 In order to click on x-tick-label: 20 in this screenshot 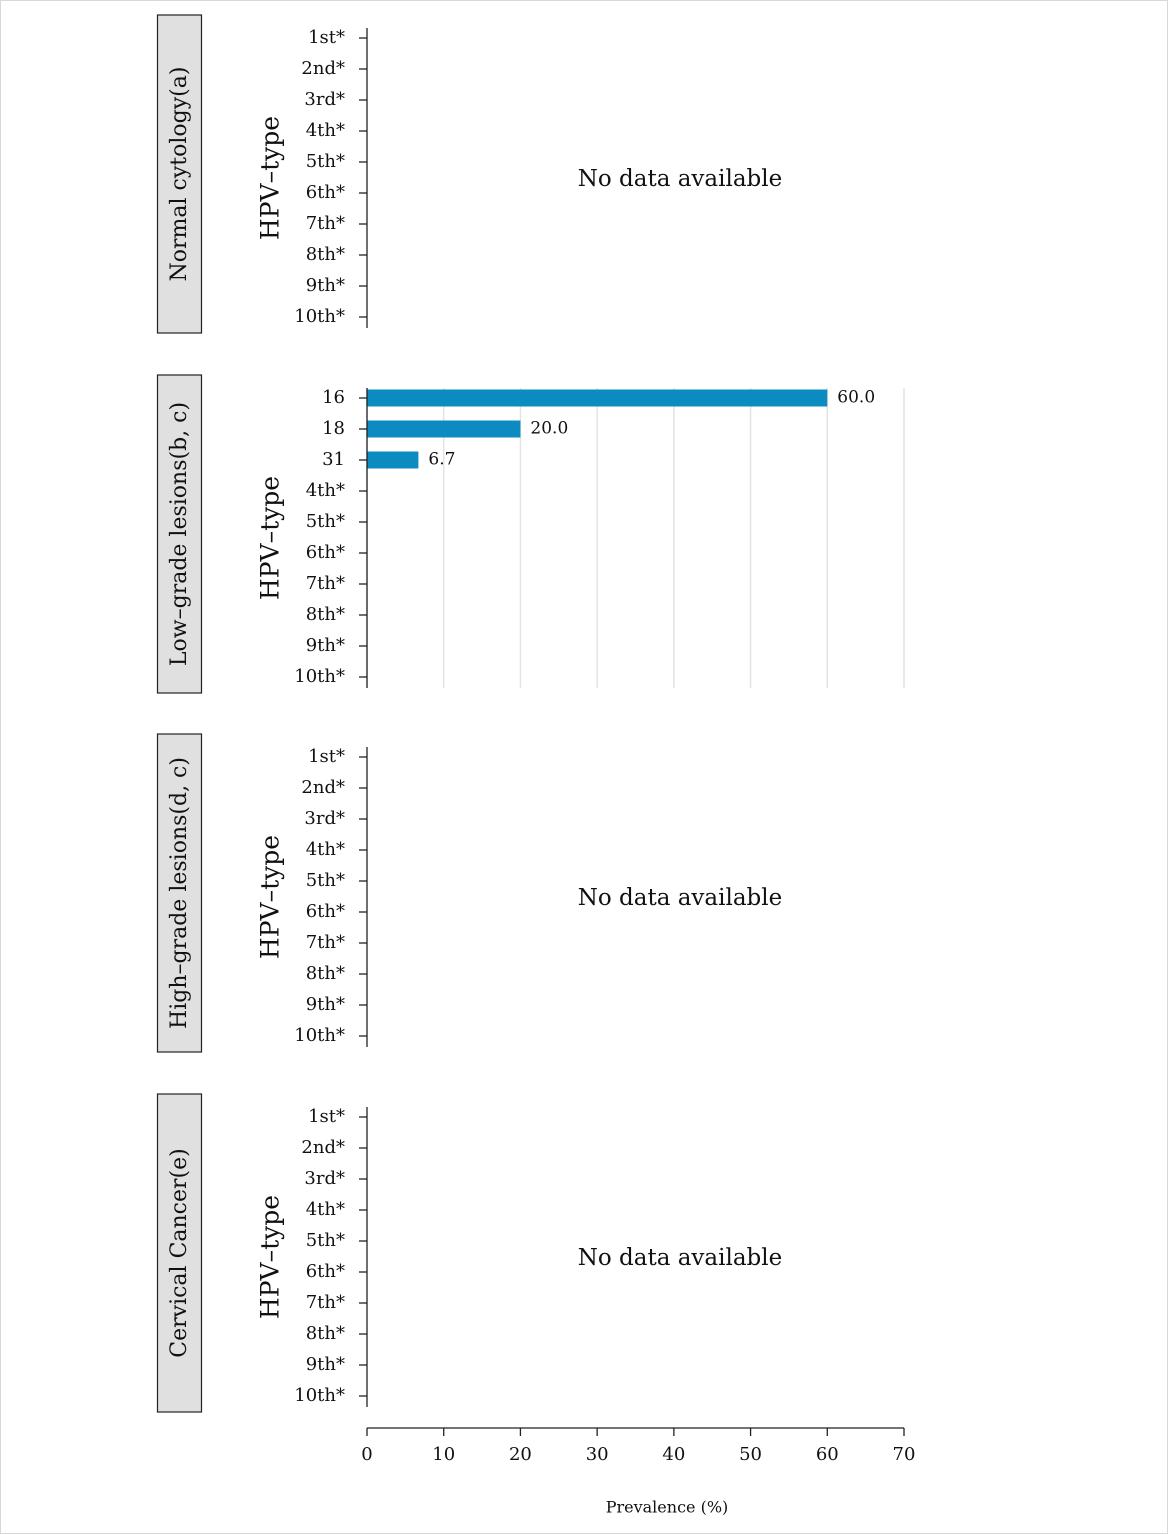, I will do `click(520, 1454)`.